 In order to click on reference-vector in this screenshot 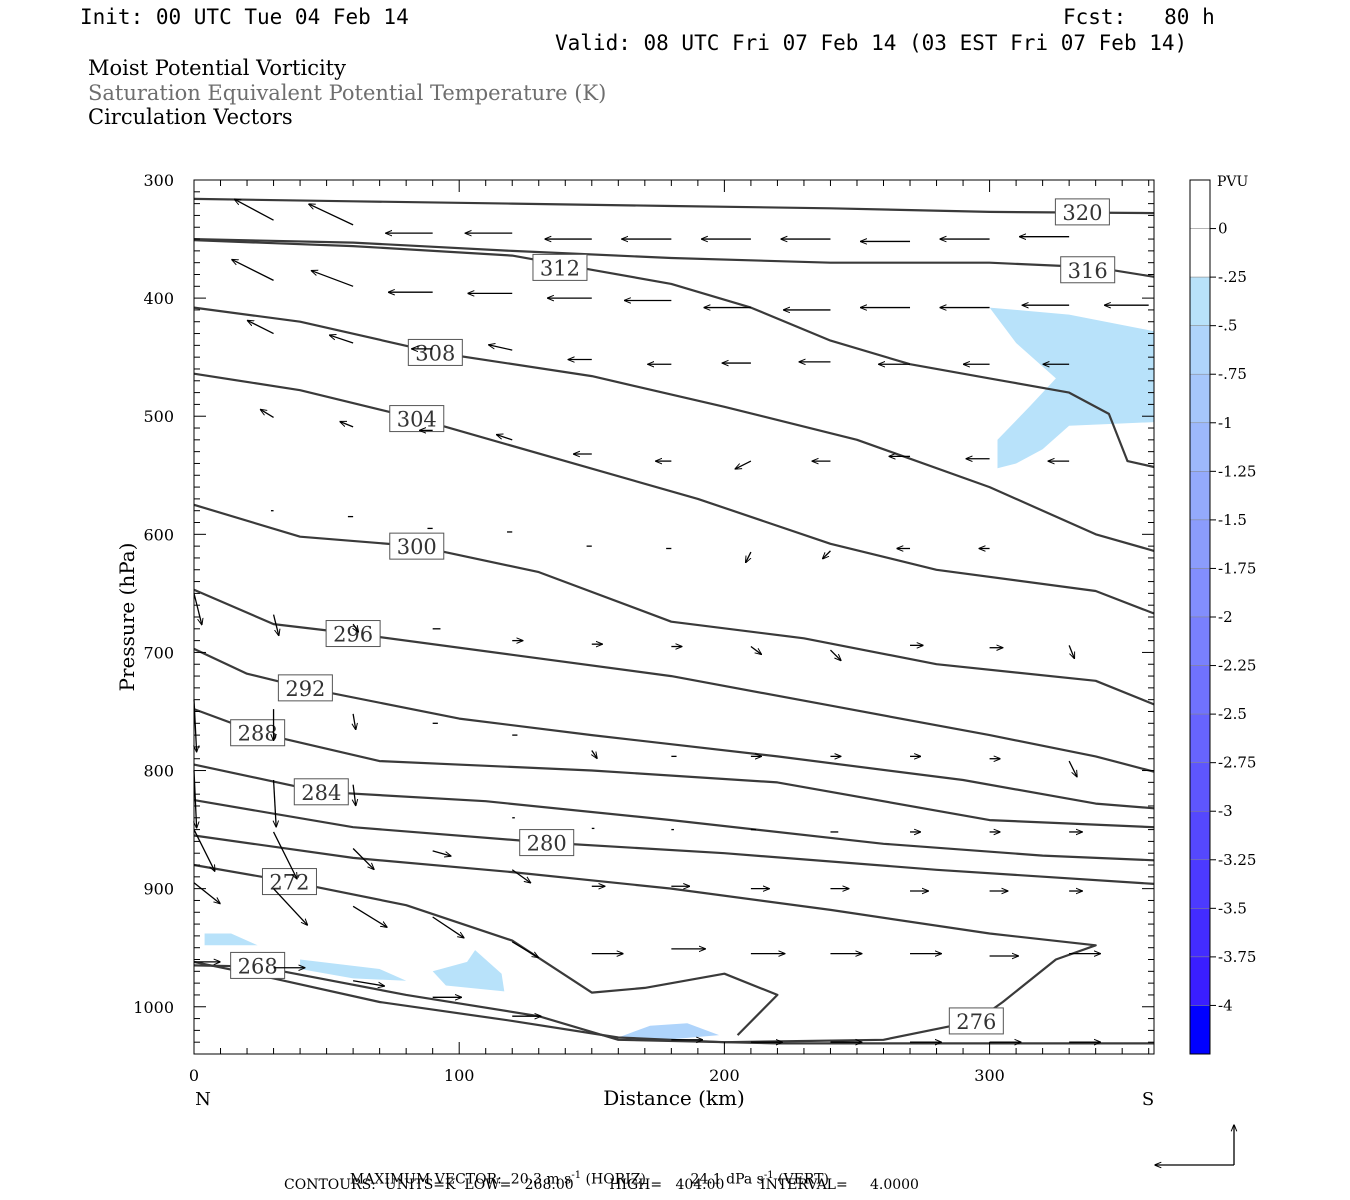, I will do `click(1194, 1145)`.